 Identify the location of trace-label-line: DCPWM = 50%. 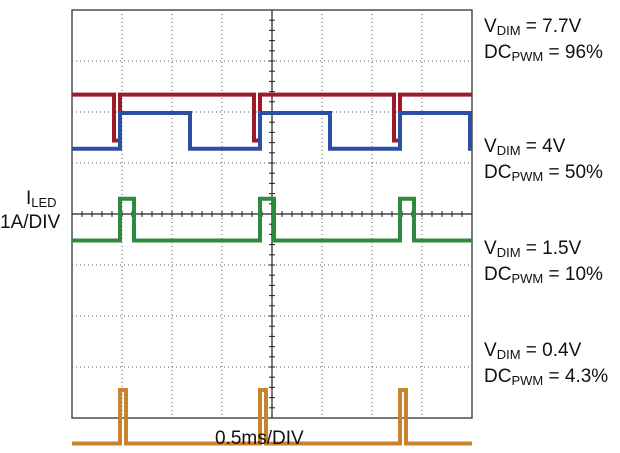
(543, 173).